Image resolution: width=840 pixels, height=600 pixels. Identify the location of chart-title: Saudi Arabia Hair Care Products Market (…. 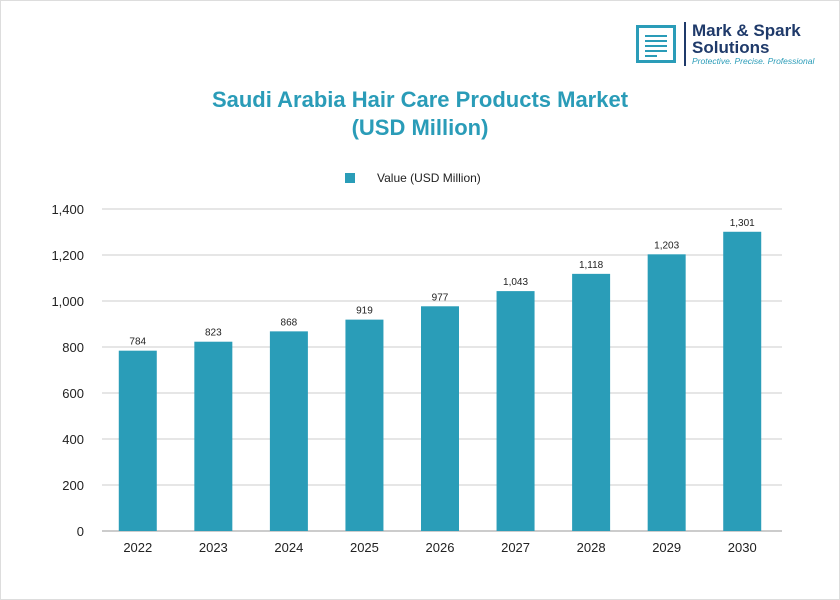
(420, 114).